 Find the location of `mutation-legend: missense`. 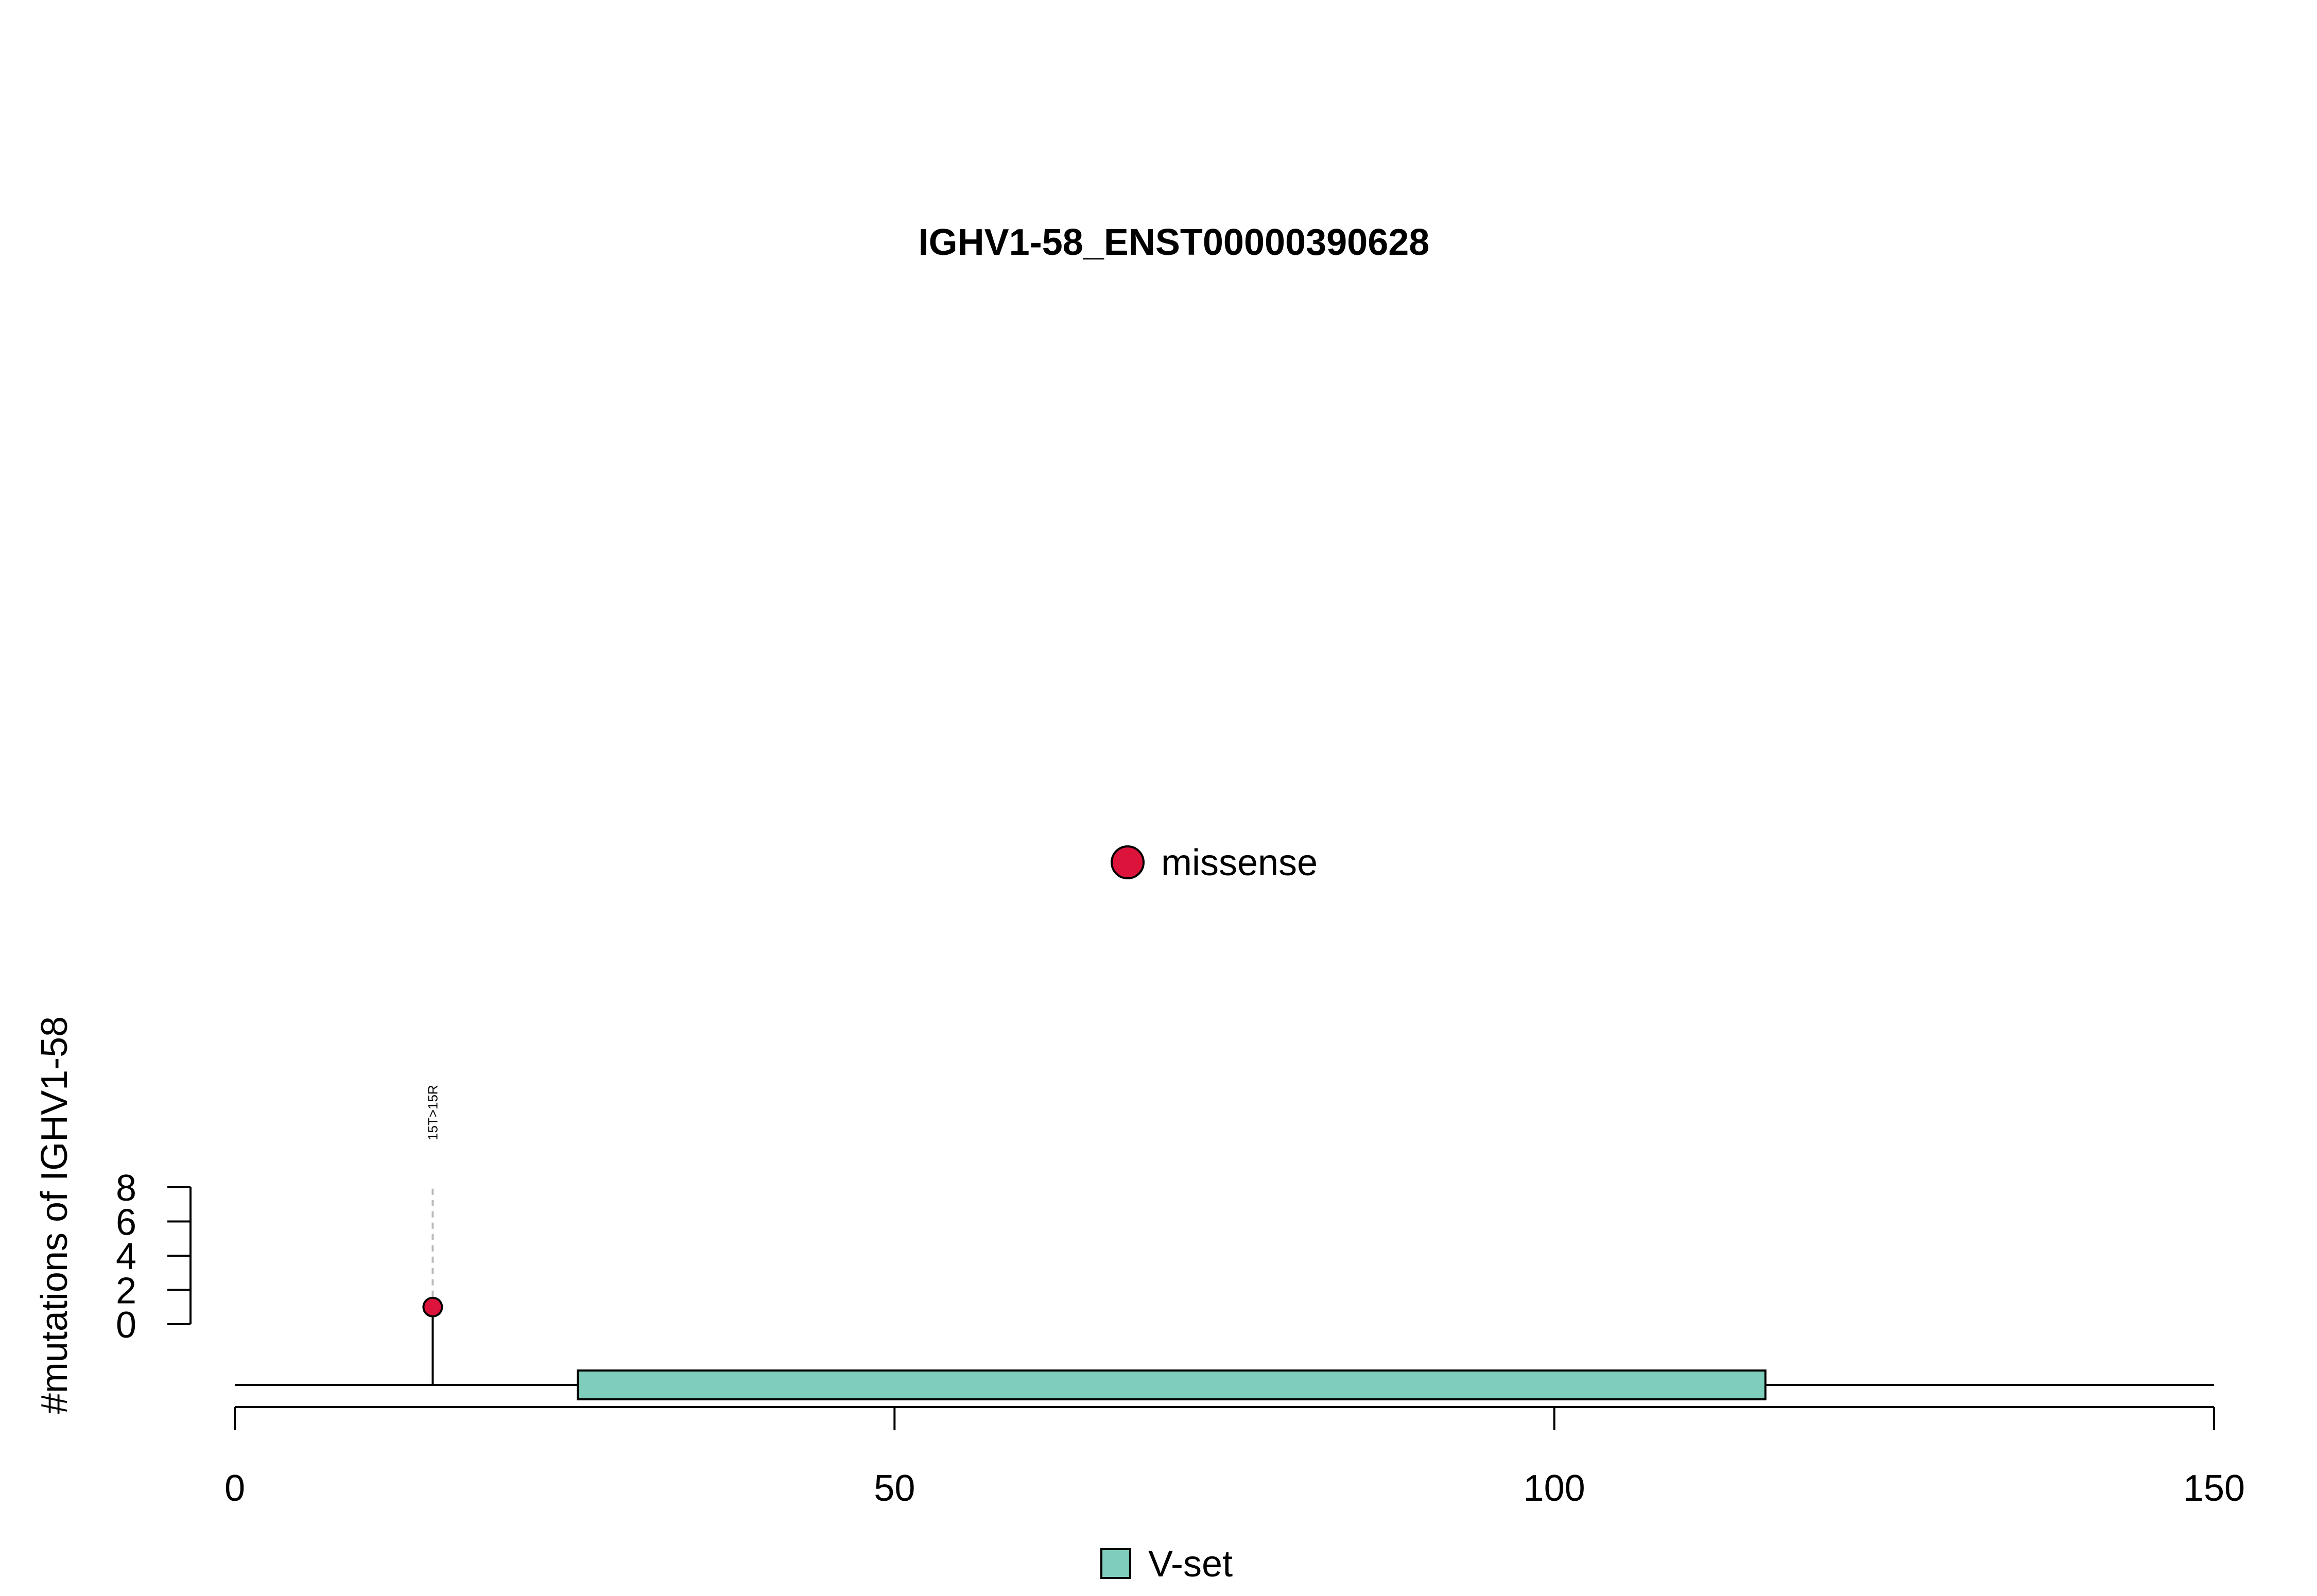

mutation-legend: missense is located at coordinates (1214, 863).